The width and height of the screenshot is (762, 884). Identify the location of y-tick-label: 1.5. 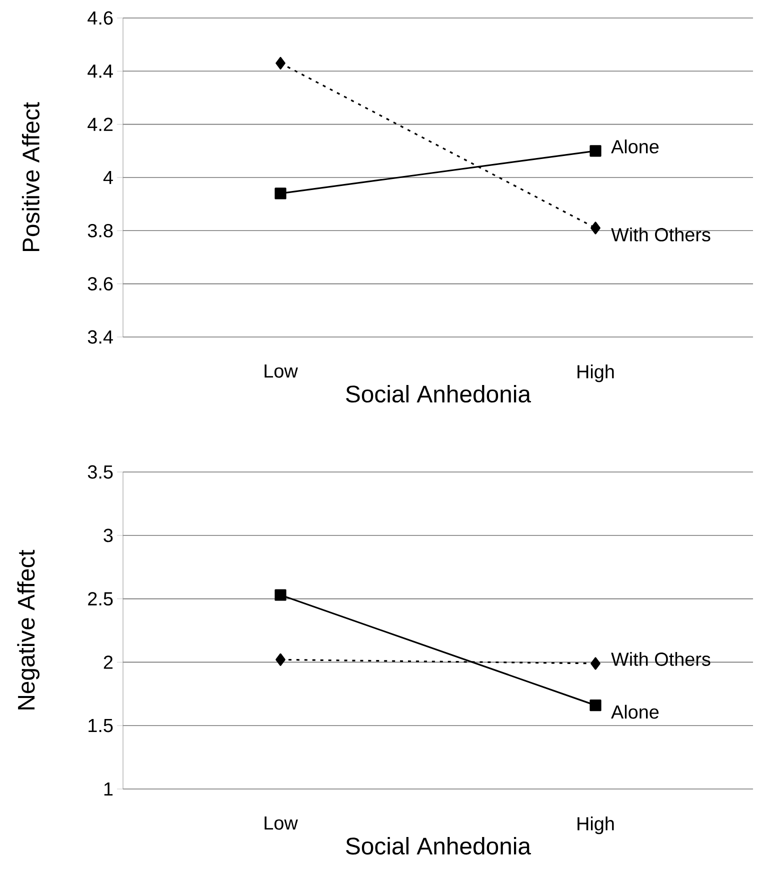
(100, 725).